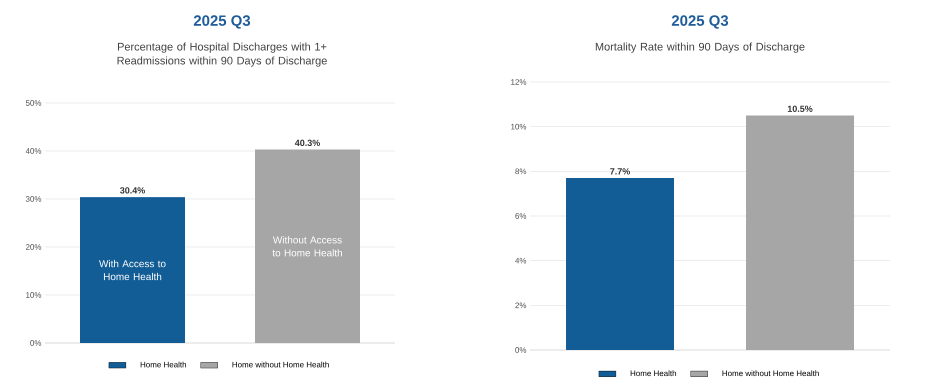  Describe the element at coordinates (800, 109) in the screenshot. I see `data-label: 10.5%` at that location.